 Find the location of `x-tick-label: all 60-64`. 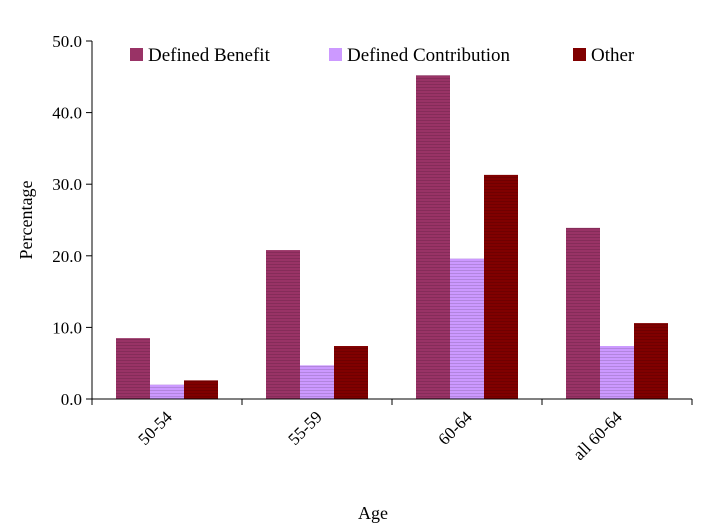

x-tick-label: all 60-64 is located at coordinates (597, 435).